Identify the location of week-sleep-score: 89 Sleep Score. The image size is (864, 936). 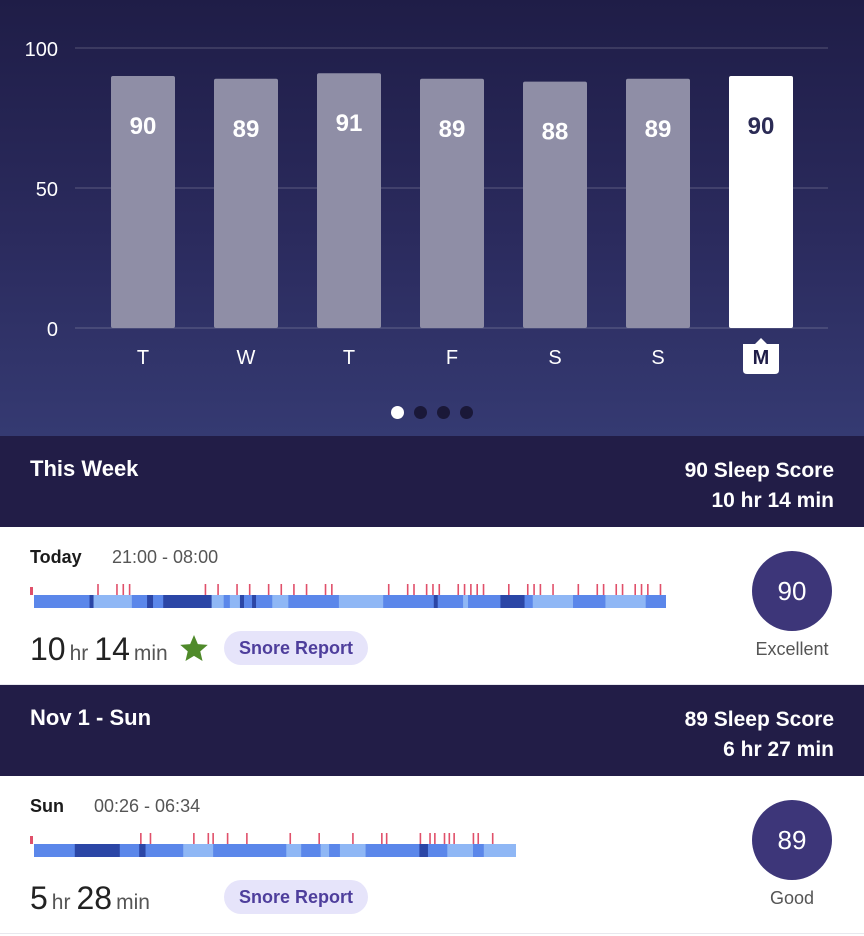
(759, 719).